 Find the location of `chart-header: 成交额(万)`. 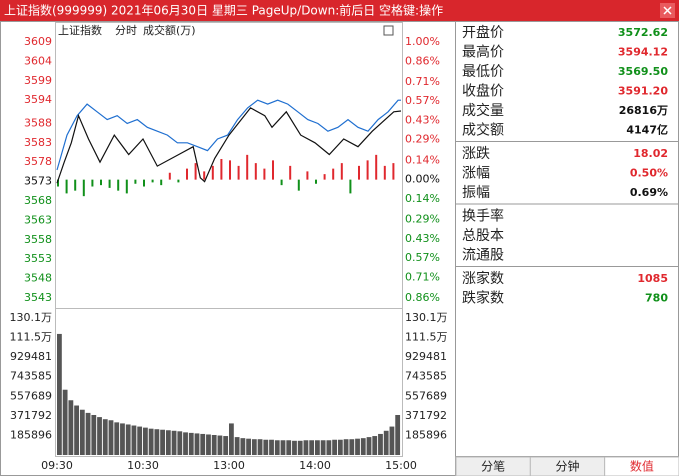

chart-header: 成交额(万) is located at coordinates (169, 30).